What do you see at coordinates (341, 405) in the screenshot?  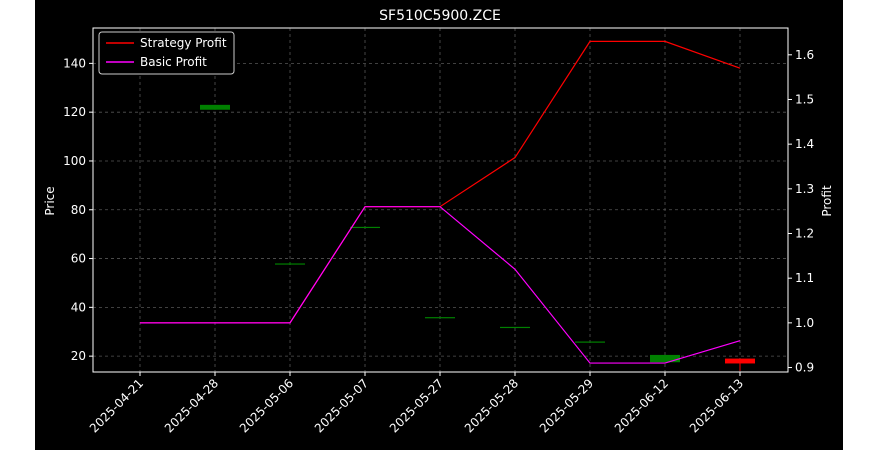 I see `x-tick-label: 2025-05-07` at bounding box center [341, 405].